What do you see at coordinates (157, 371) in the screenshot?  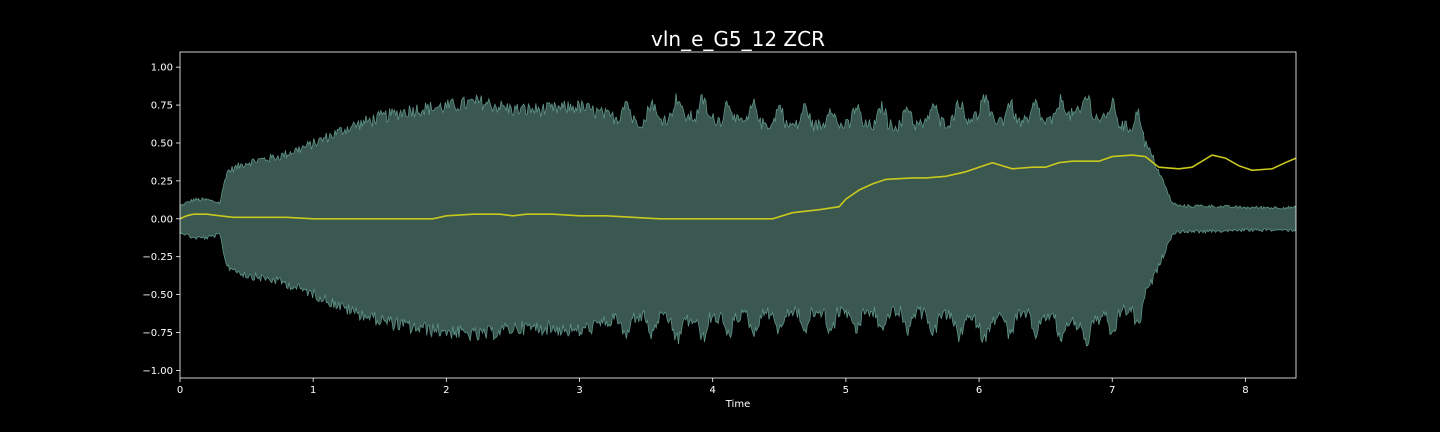 I see `y-tick-label: −1.00` at bounding box center [157, 371].